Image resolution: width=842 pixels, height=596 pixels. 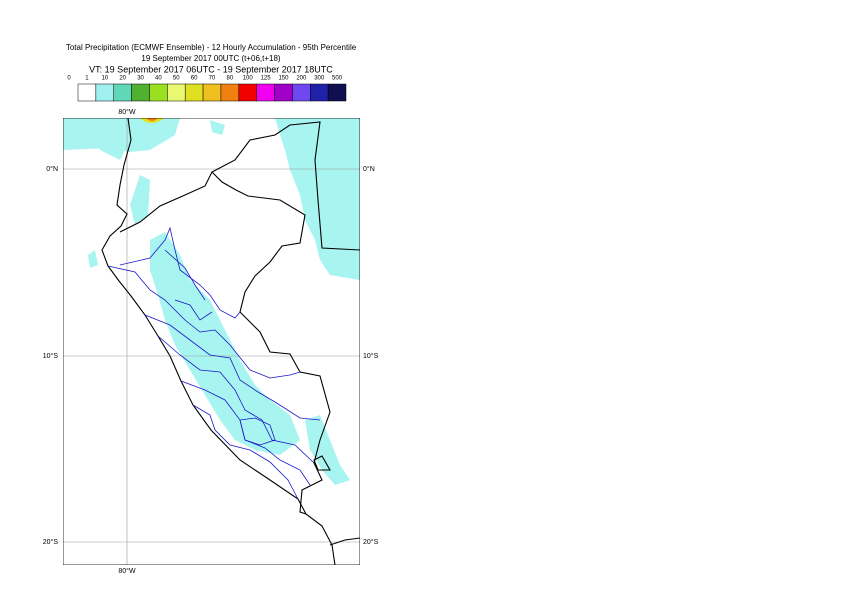 I want to click on threshold-label: 40, so click(x=158, y=79).